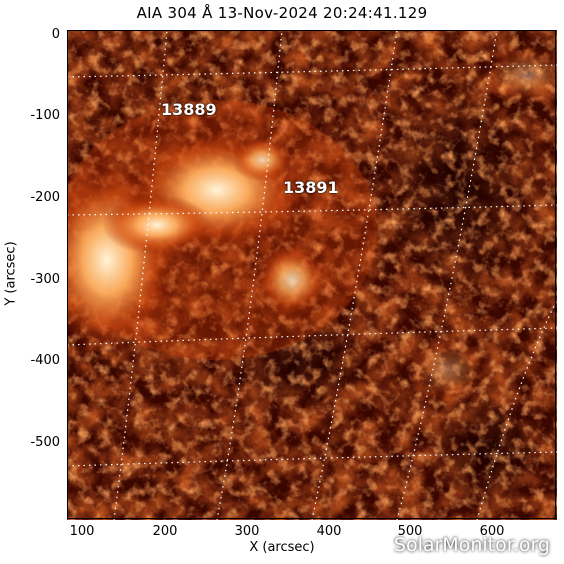  Describe the element at coordinates (410, 531) in the screenshot. I see `x-tick-label: 500` at that location.